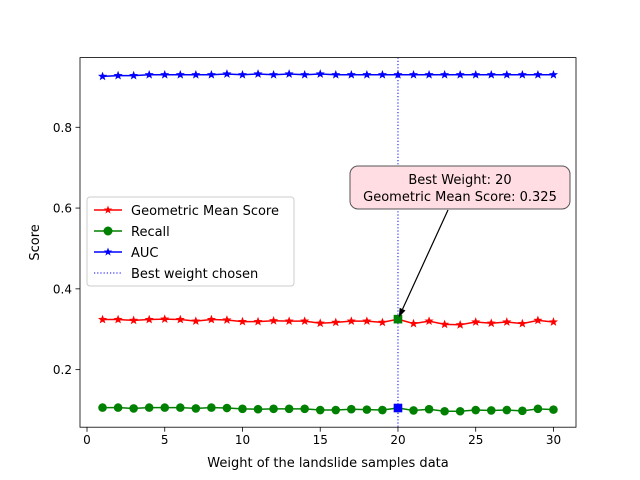 This screenshot has height=480, width=640. I want to click on x-tick-label: 10, so click(242, 440).